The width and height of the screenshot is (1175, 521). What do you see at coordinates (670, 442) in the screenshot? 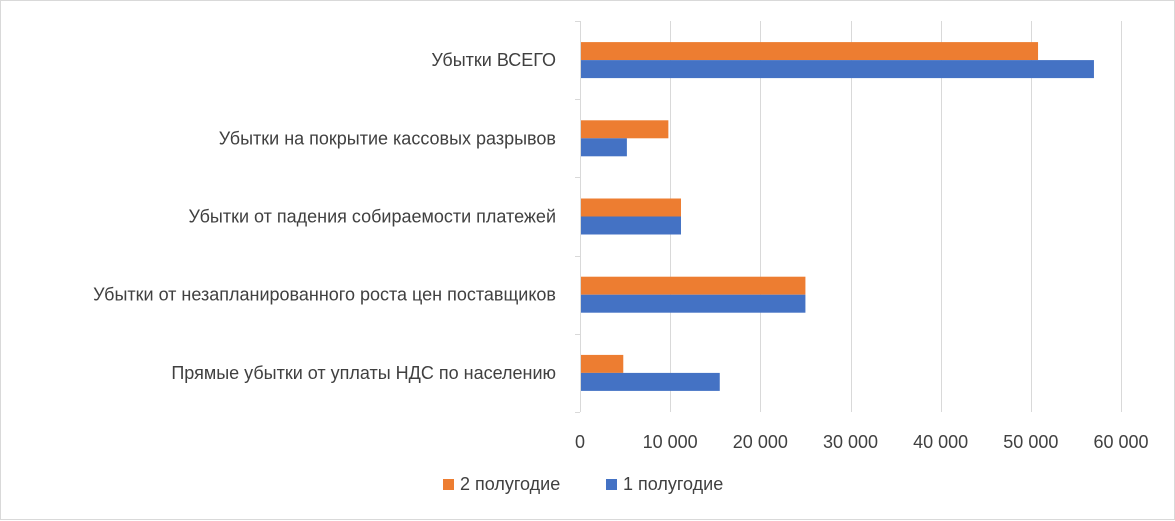
I see `x-tick-label: 10 000` at bounding box center [670, 442].